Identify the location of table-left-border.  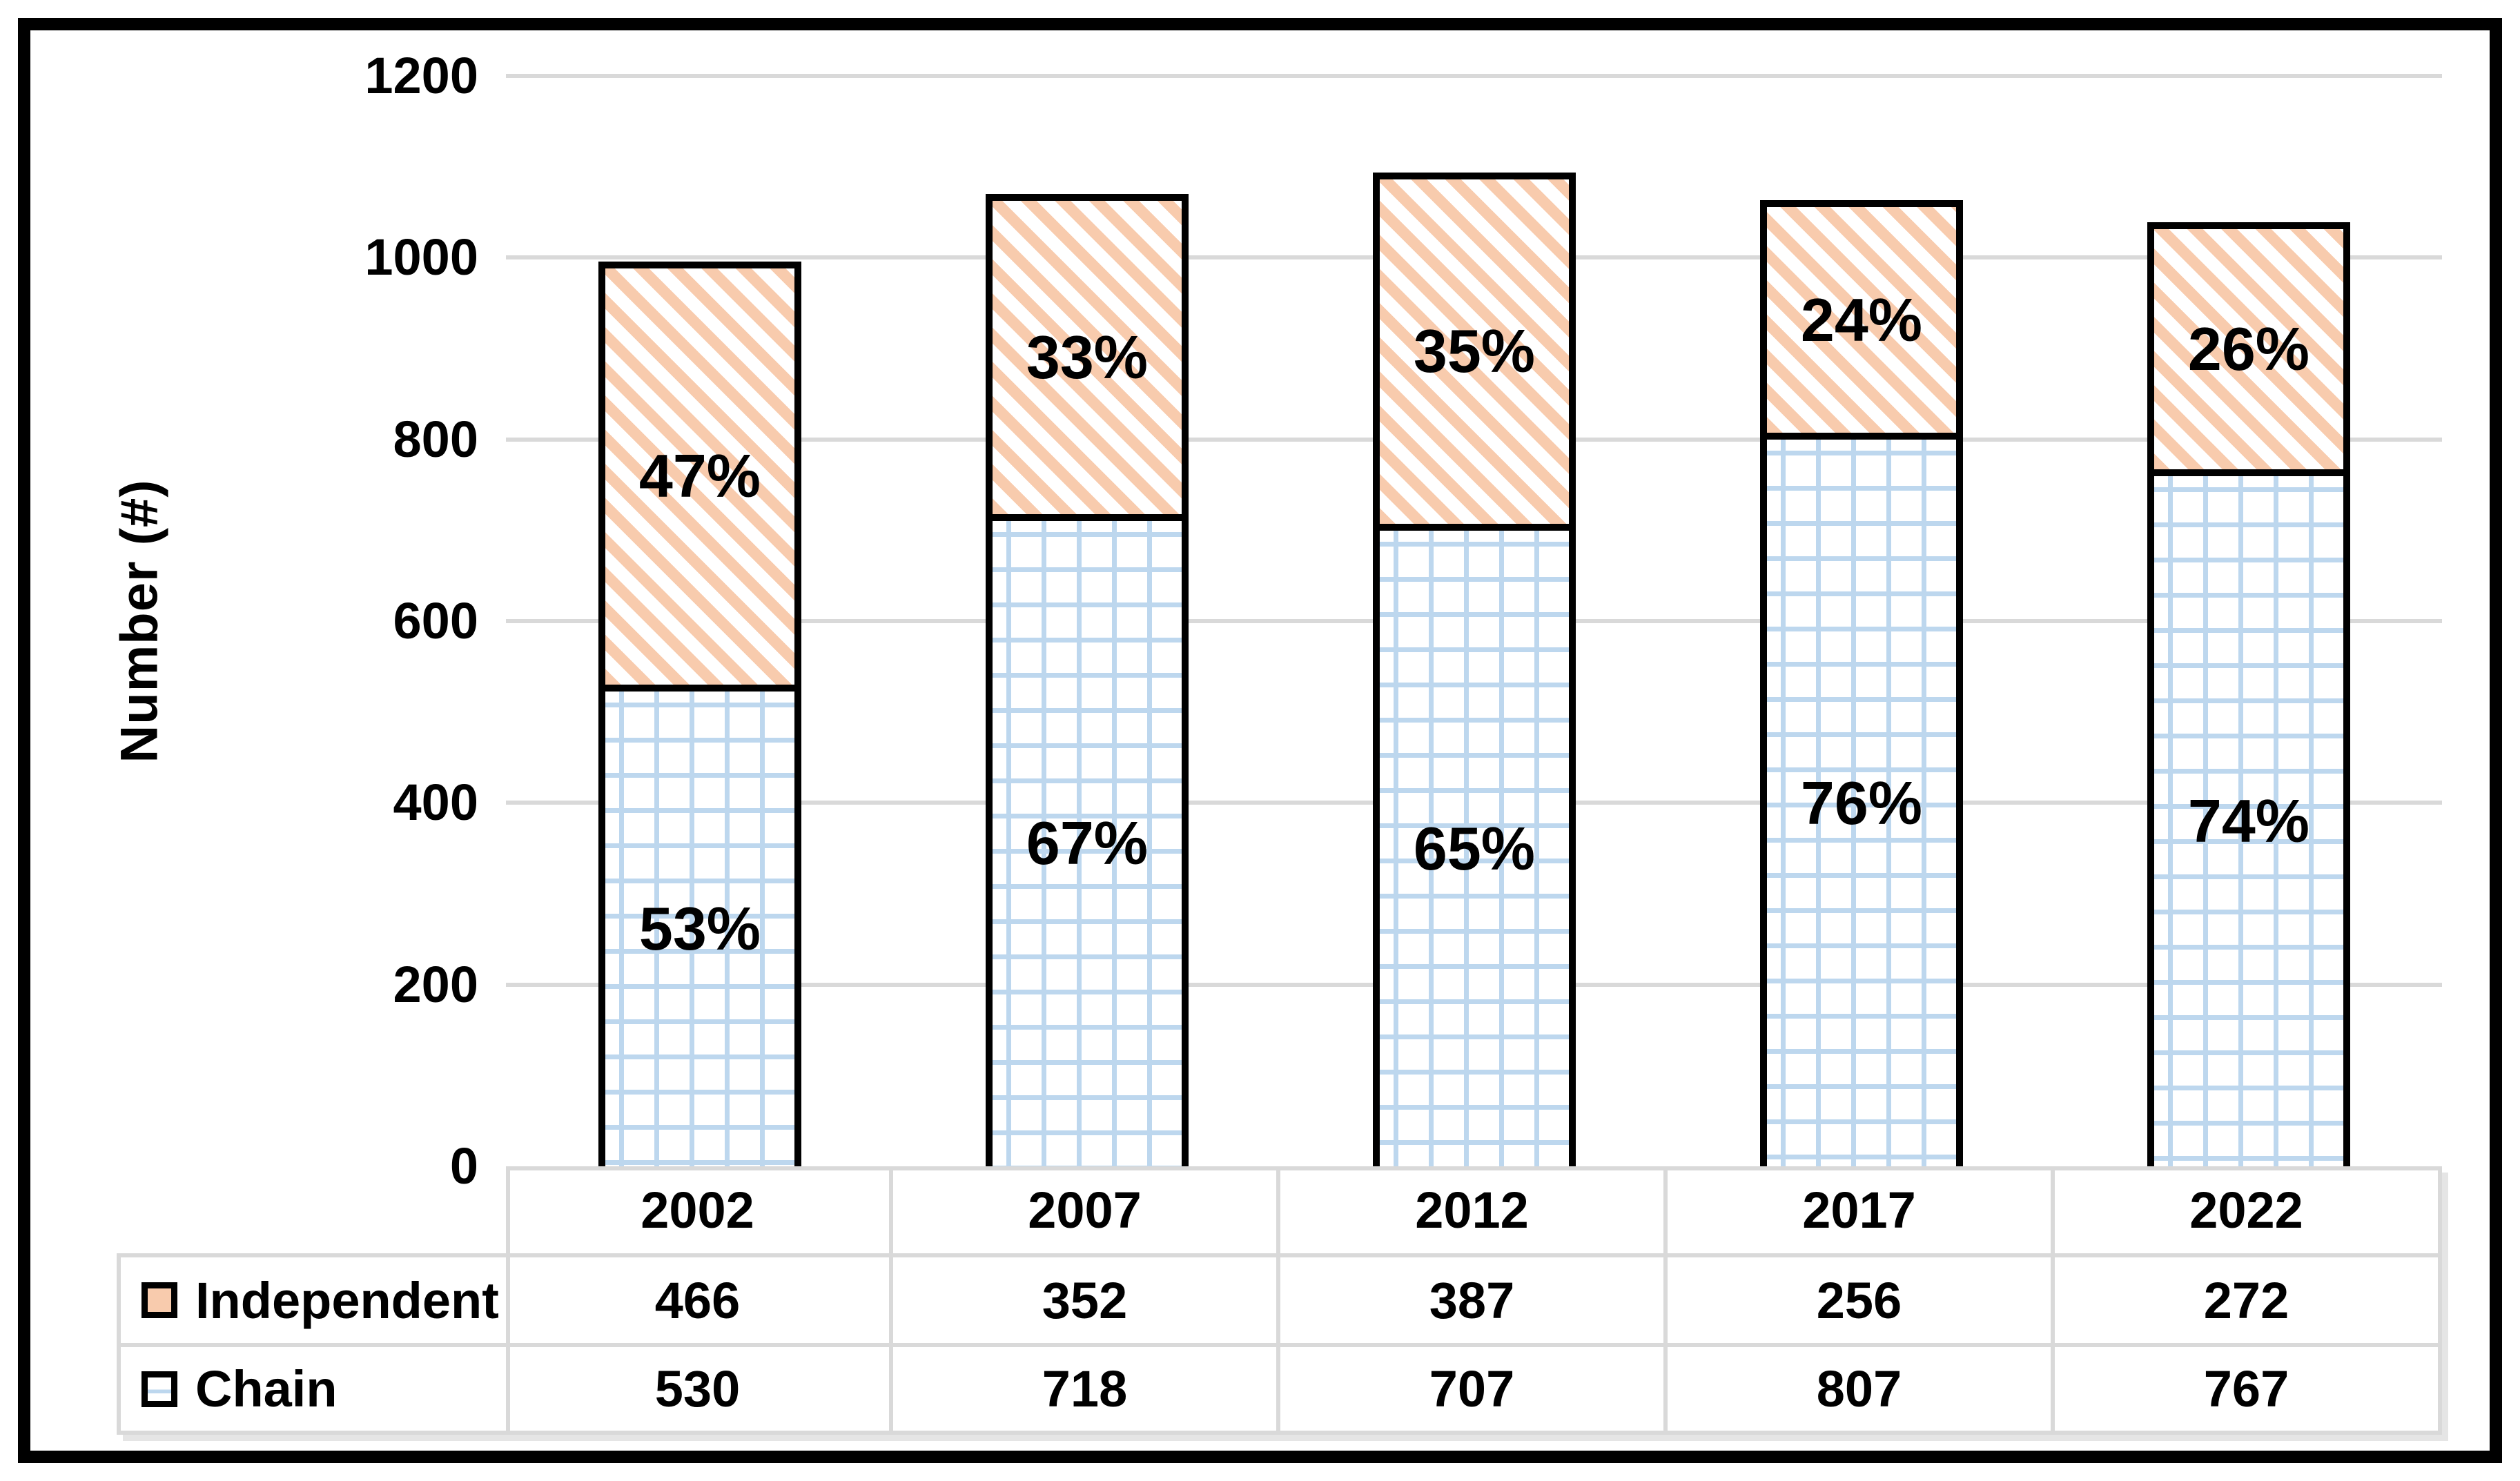
(508, 1300).